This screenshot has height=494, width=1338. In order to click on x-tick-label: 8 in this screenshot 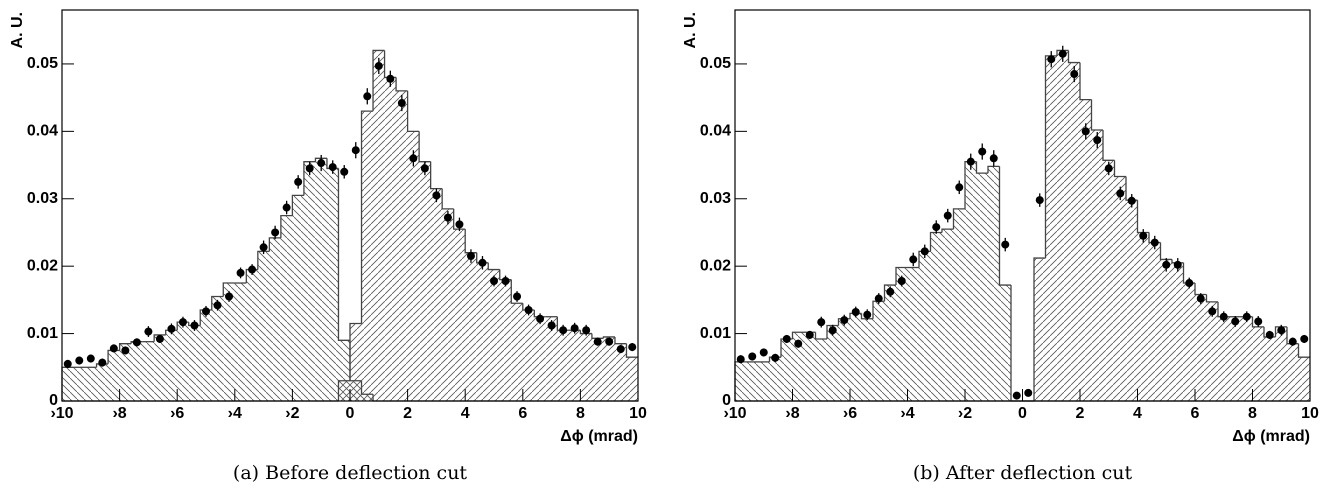, I will do `click(1252, 413)`.